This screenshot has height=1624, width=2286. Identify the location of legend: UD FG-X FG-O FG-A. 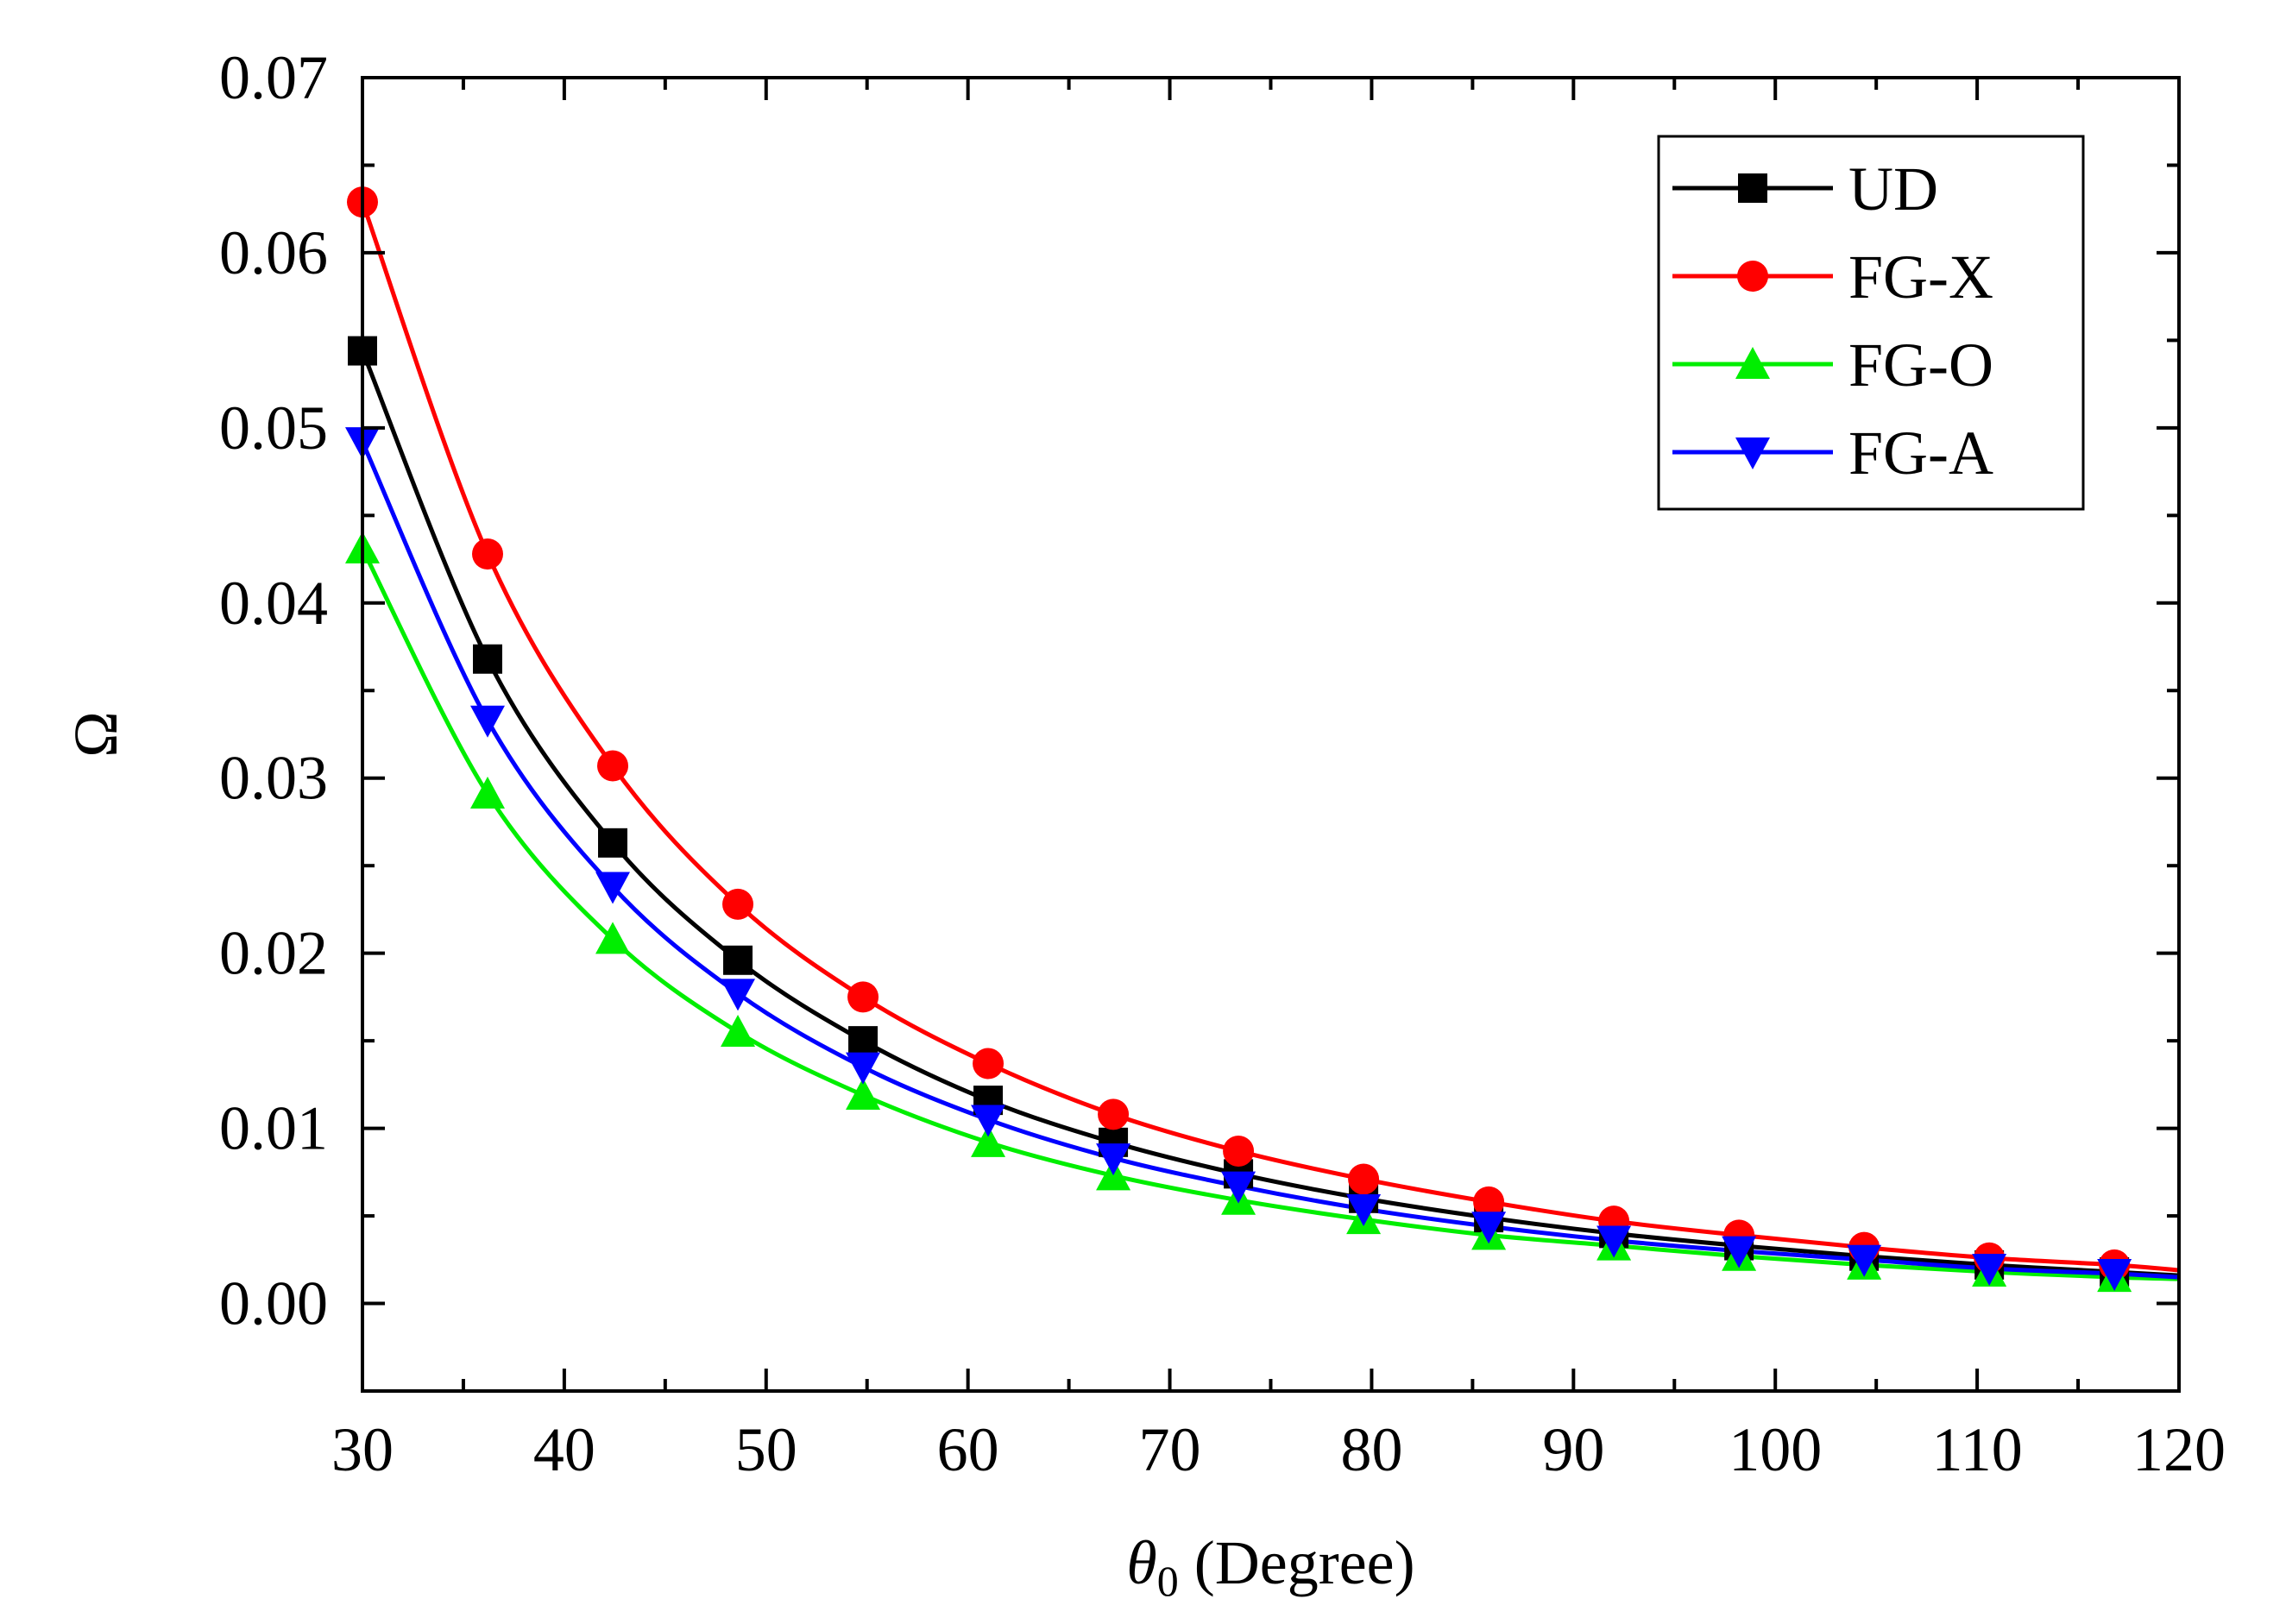
(1871, 323).